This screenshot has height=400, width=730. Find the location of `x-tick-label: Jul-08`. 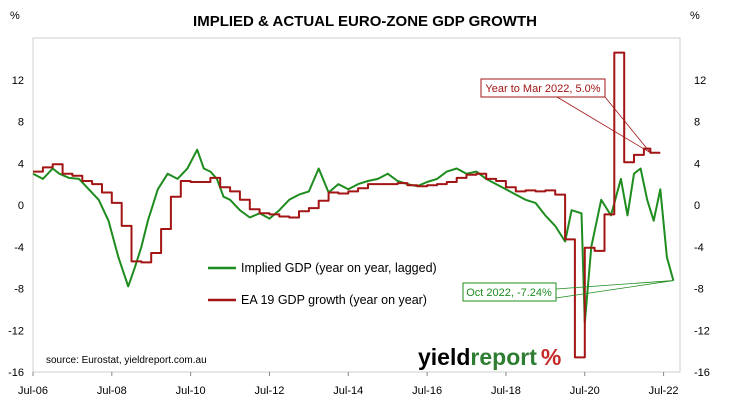

x-tick-label: Jul-08 is located at coordinates (112, 391).